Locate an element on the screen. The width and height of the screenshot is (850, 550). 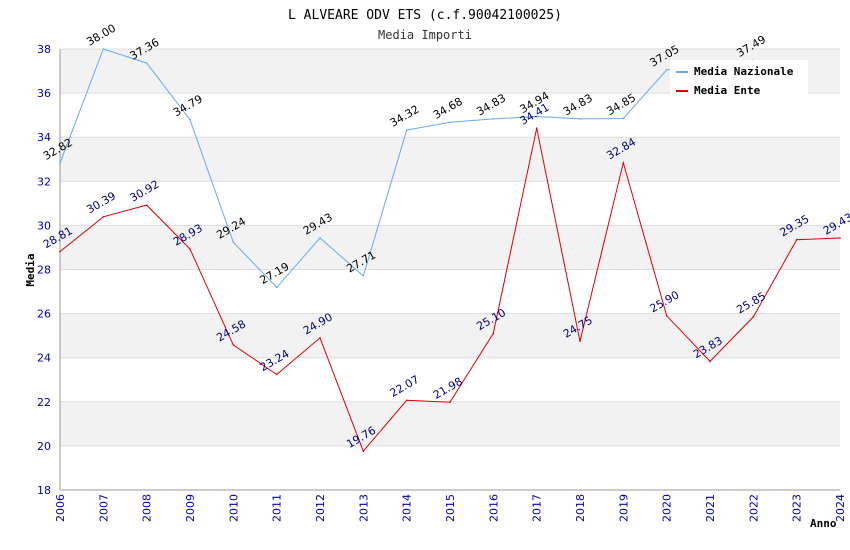
x-tick-label: 2021 is located at coordinates (710, 508).